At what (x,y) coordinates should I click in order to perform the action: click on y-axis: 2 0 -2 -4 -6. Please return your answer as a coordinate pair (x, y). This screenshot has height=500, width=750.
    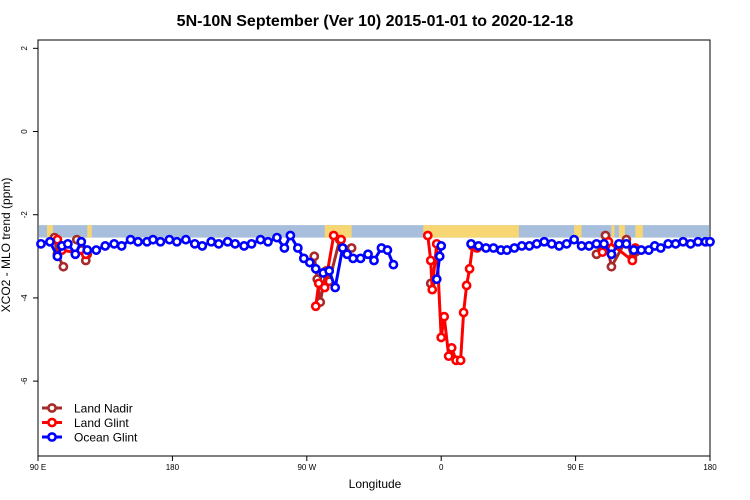
    Looking at the image, I should click on (29, 215).